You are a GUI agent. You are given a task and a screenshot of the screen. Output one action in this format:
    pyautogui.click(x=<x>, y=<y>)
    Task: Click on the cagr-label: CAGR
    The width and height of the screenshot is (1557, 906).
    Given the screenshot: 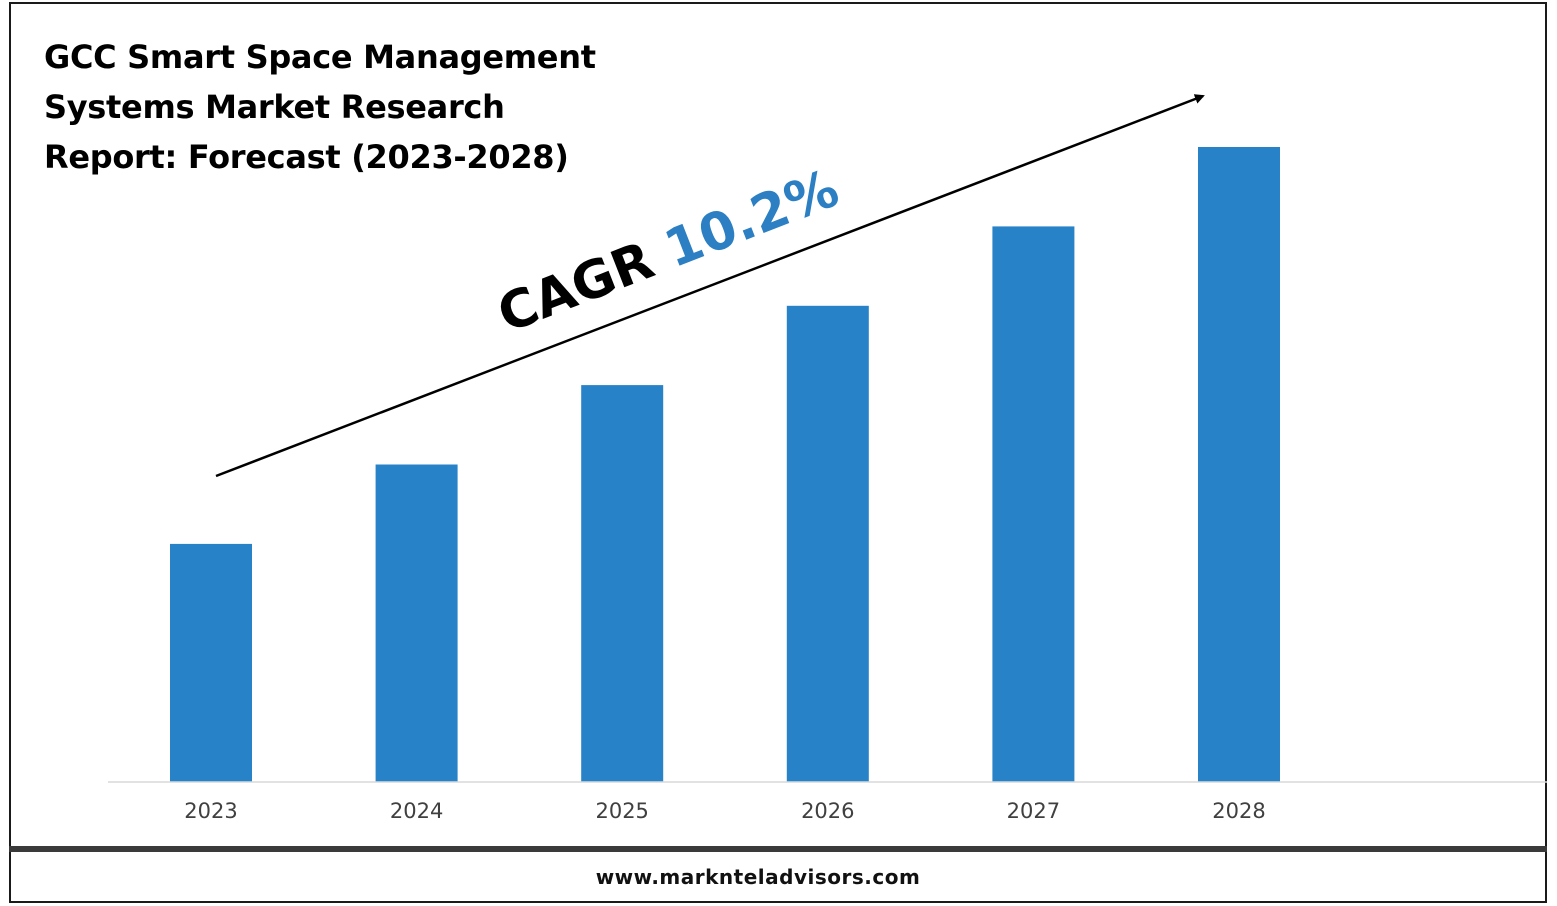 What is the action you would take?
    pyautogui.click(x=576, y=288)
    